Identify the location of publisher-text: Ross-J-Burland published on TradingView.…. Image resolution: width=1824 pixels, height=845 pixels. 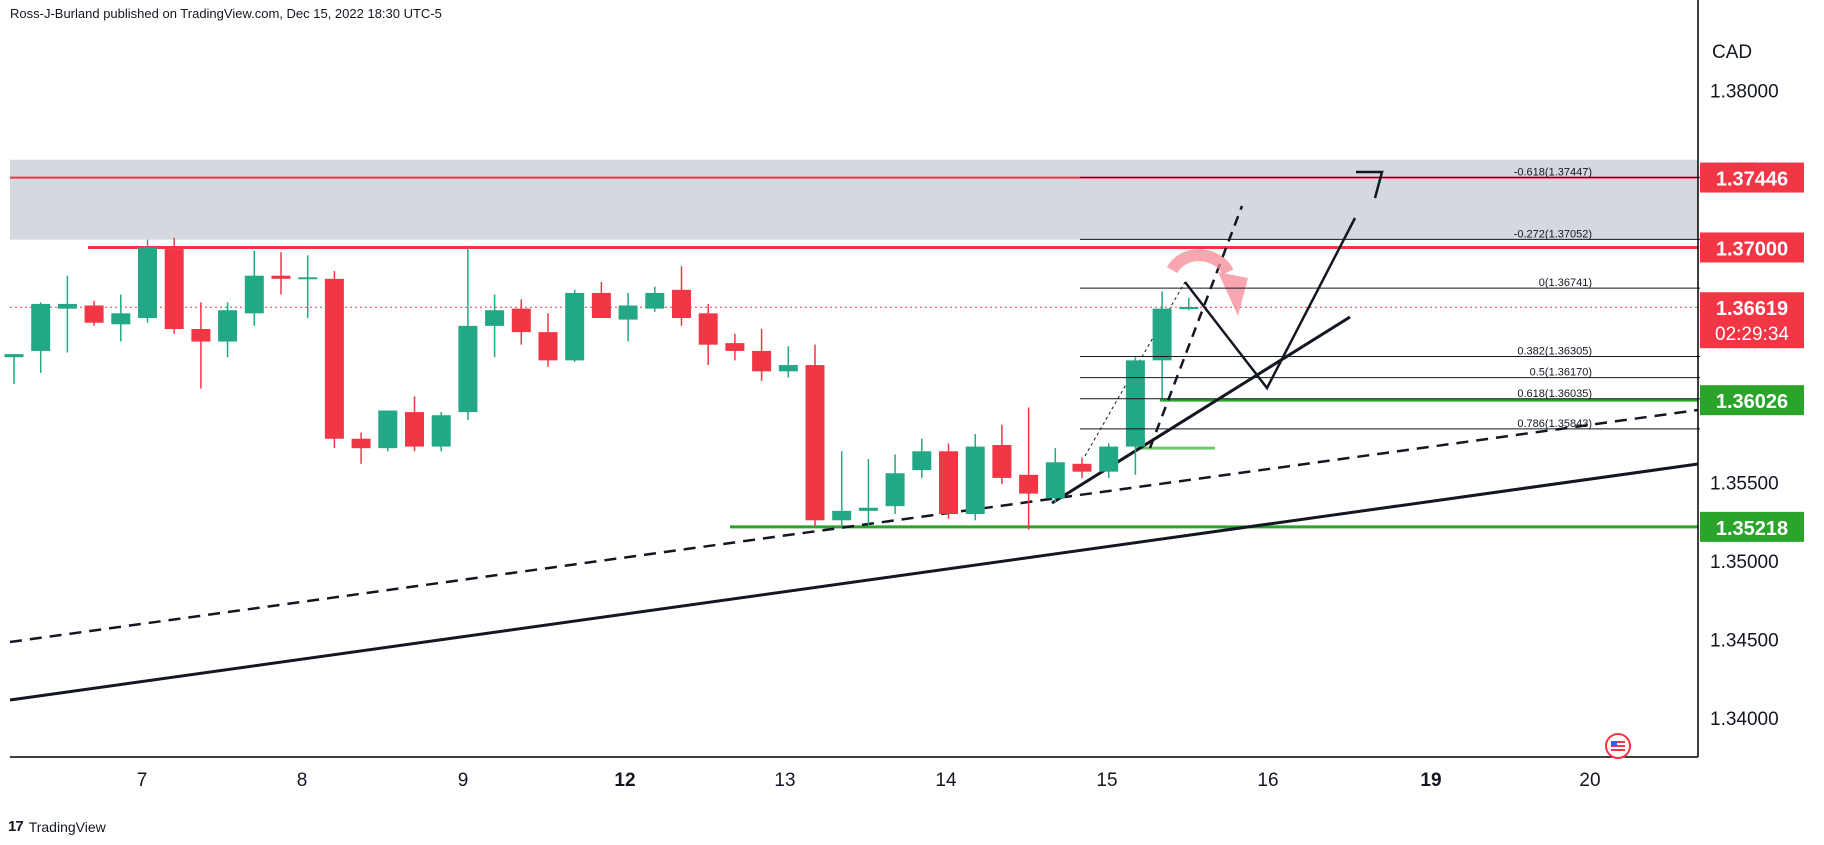
(226, 13).